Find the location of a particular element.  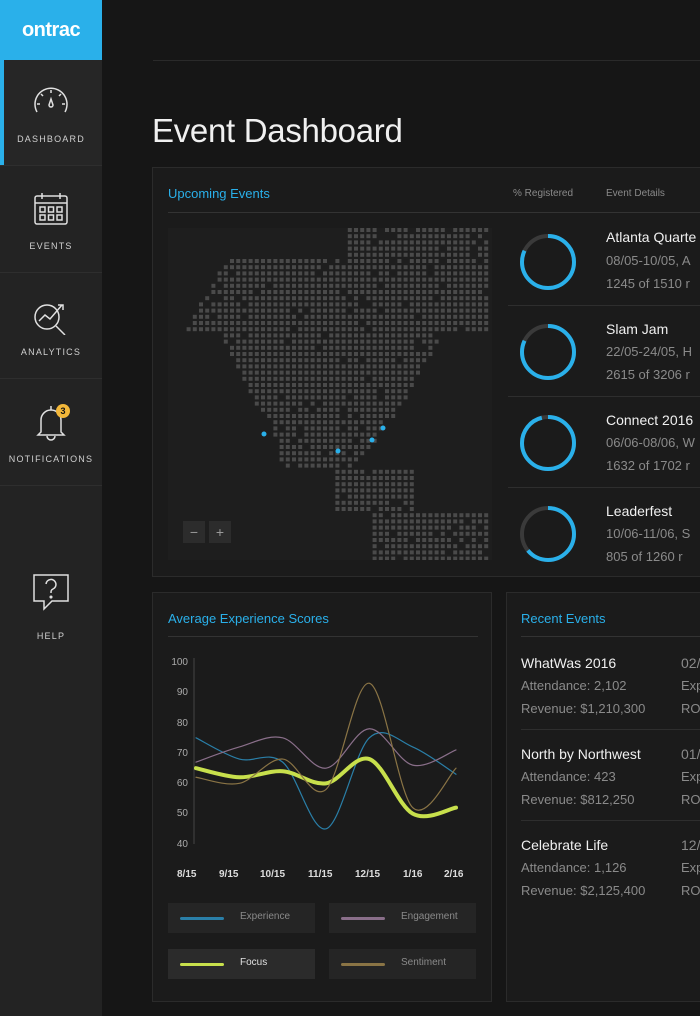

legend-focus: Focus is located at coordinates (241, 964).